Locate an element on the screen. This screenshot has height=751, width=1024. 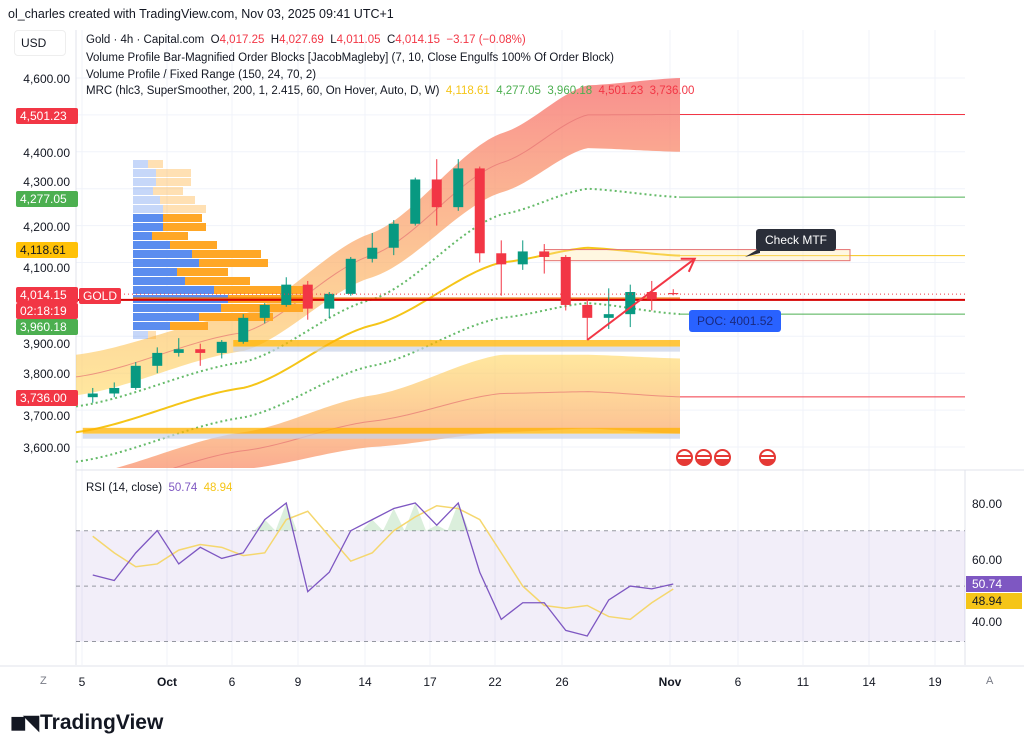
rsi-tick: 40.00 is located at coordinates (987, 622).